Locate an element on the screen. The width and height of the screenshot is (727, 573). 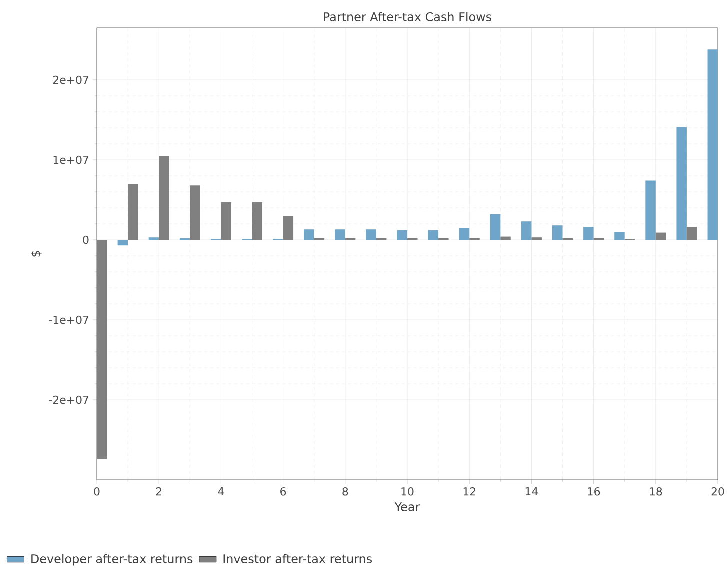
y-axis-title: $ is located at coordinates (36, 254).